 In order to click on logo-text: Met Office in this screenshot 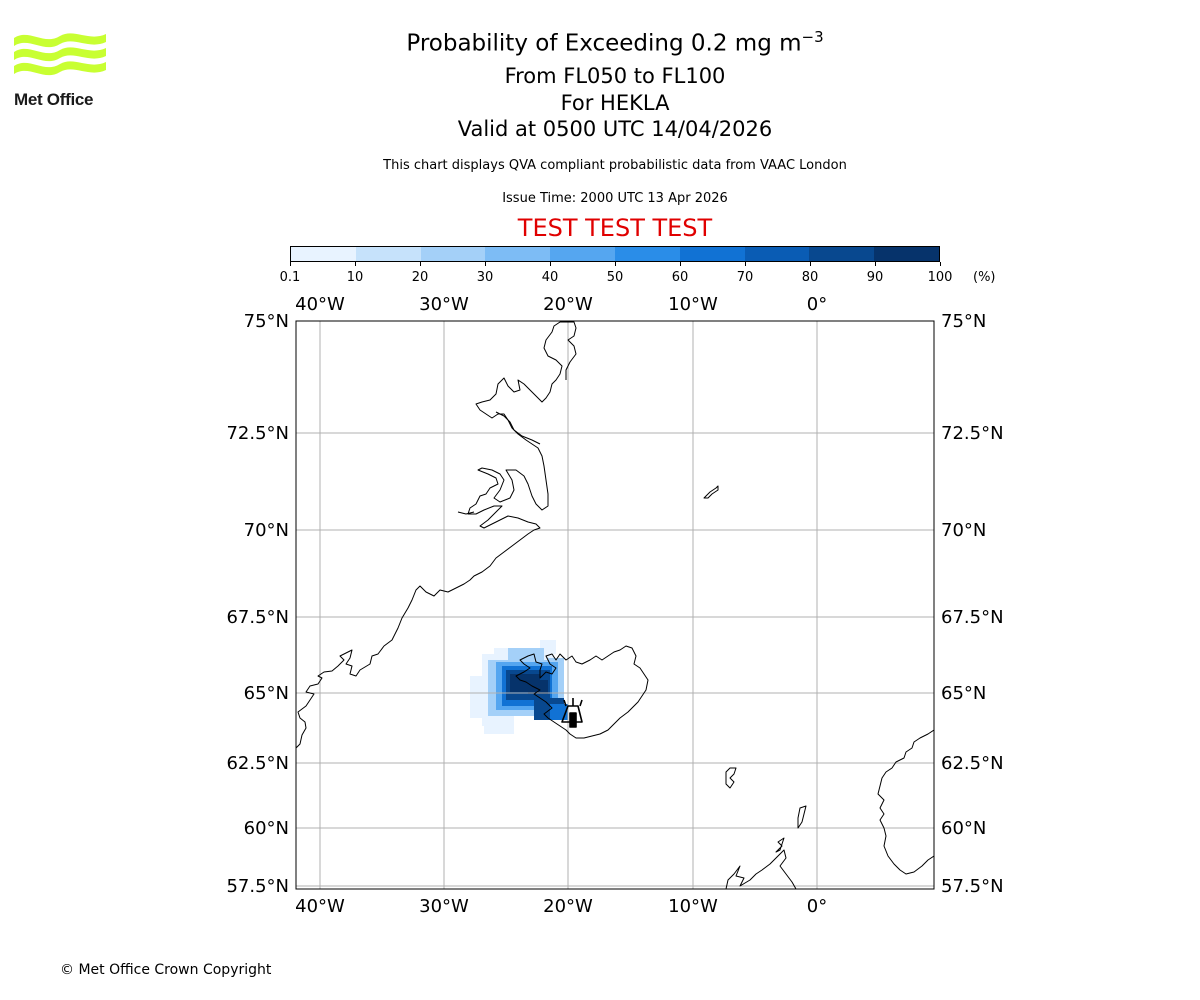, I will do `click(54, 99)`.